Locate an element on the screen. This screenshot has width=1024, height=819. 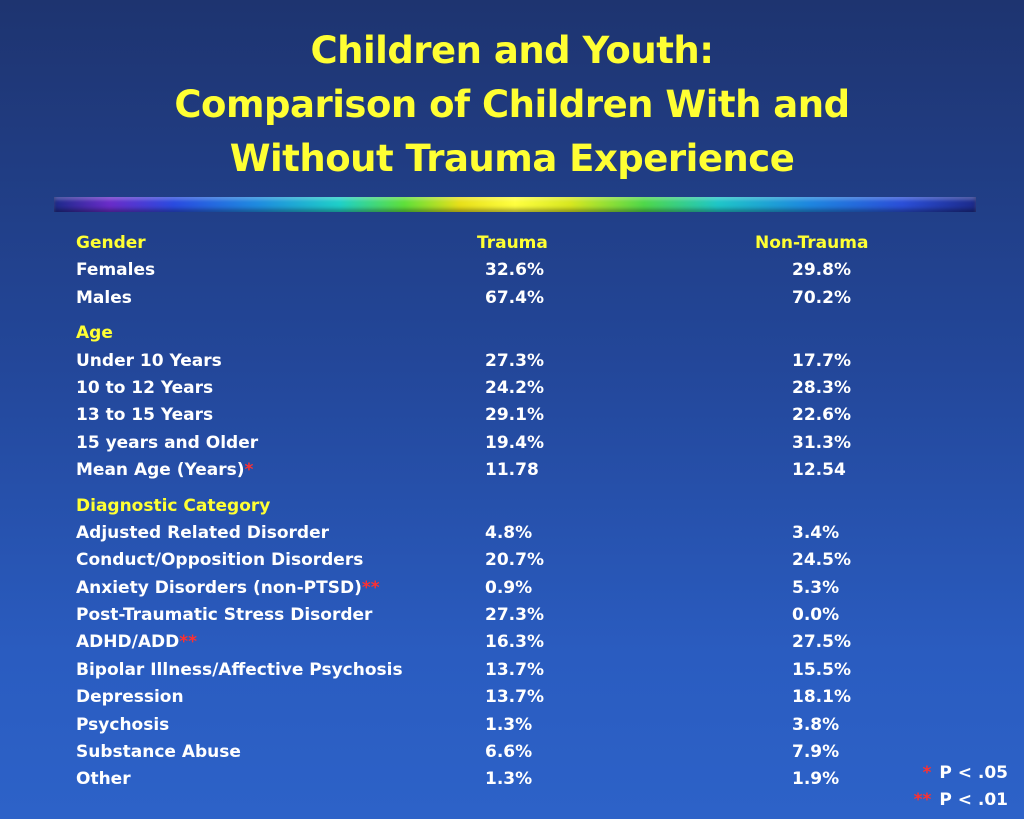
row-label: Substance Abuse is located at coordinates (158, 752).